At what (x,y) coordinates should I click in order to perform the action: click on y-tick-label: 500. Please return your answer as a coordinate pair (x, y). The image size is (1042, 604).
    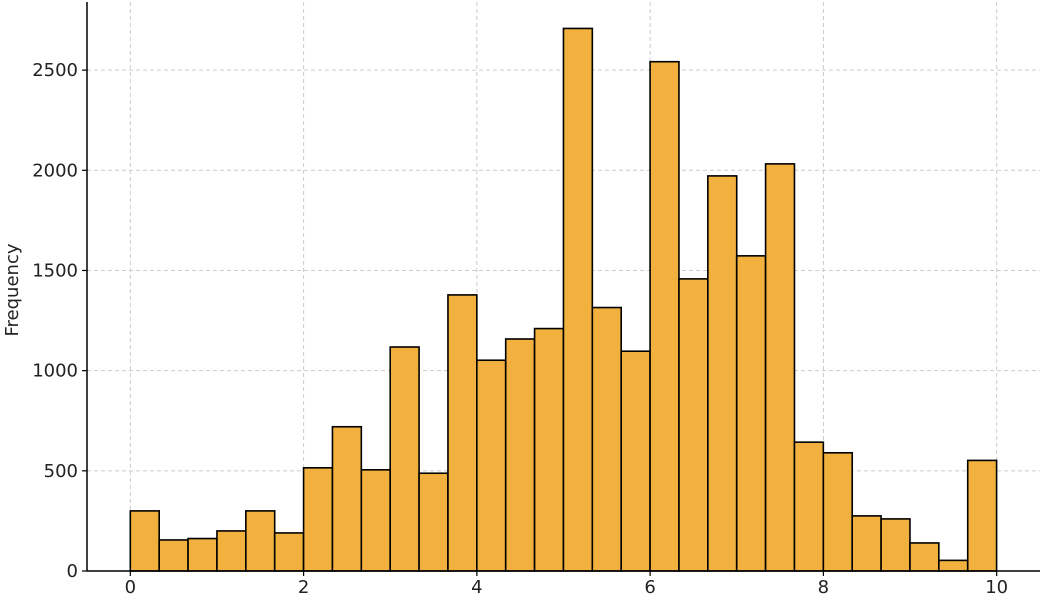
    Looking at the image, I should click on (61, 471).